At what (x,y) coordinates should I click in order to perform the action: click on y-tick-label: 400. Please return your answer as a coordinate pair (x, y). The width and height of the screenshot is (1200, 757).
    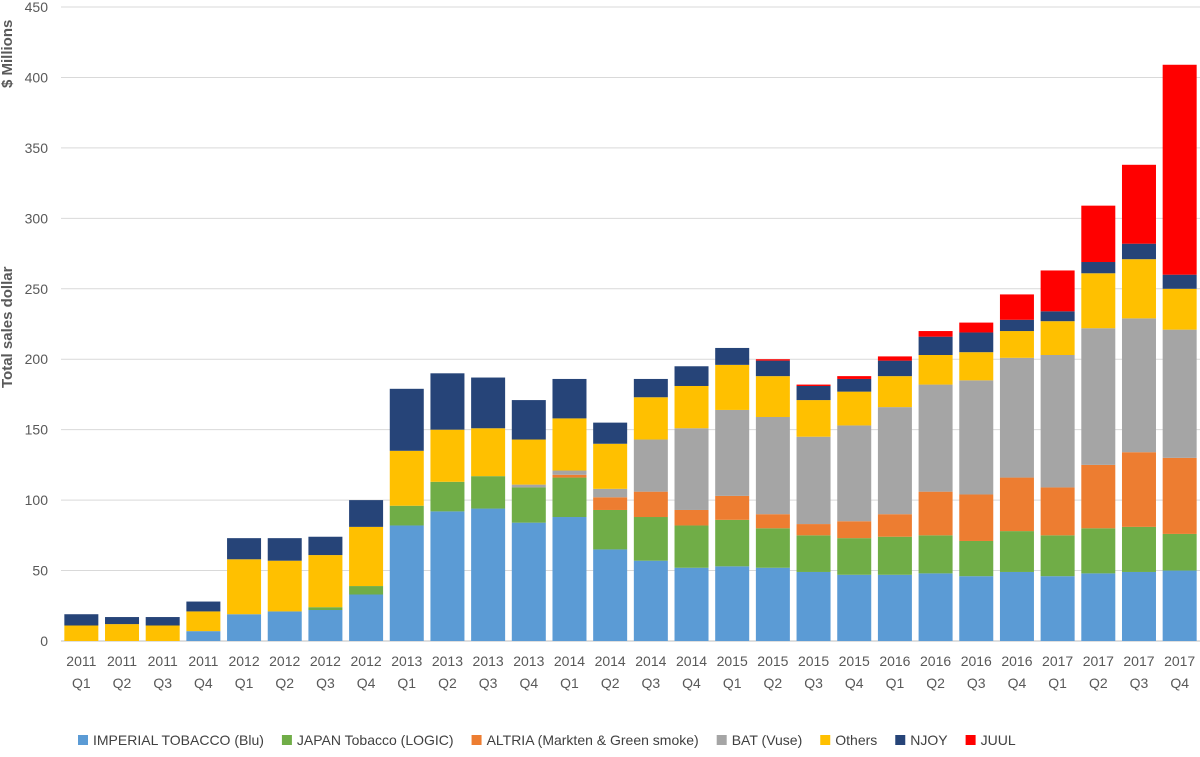
    Looking at the image, I should click on (37, 77).